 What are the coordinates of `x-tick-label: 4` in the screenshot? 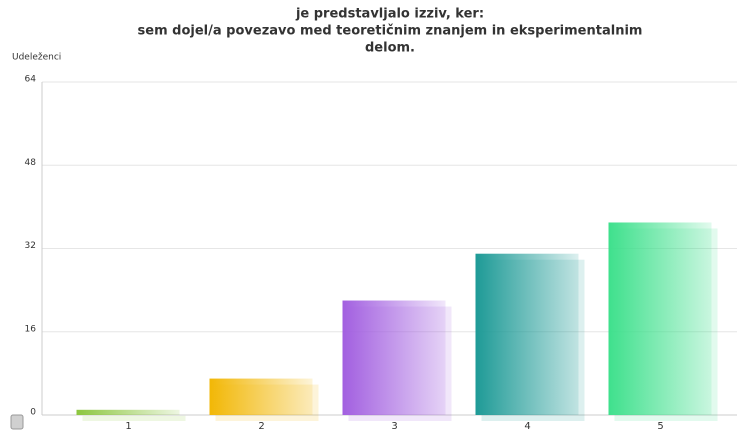 It's located at (527, 426).